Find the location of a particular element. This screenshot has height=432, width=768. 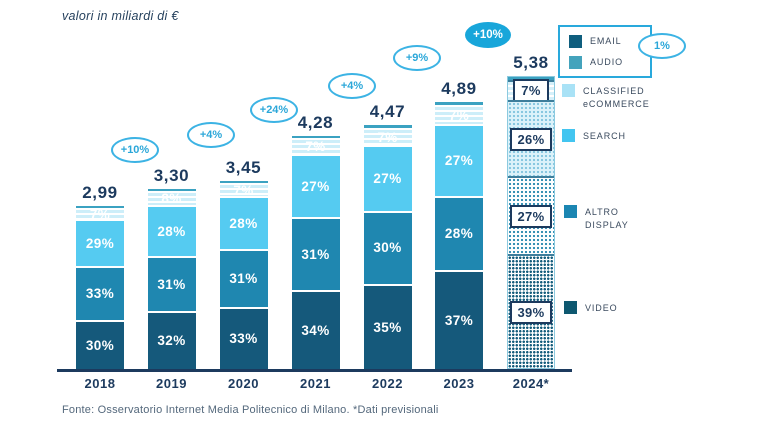

segment-pct-classified-2020: 7% is located at coordinates (243, 190).